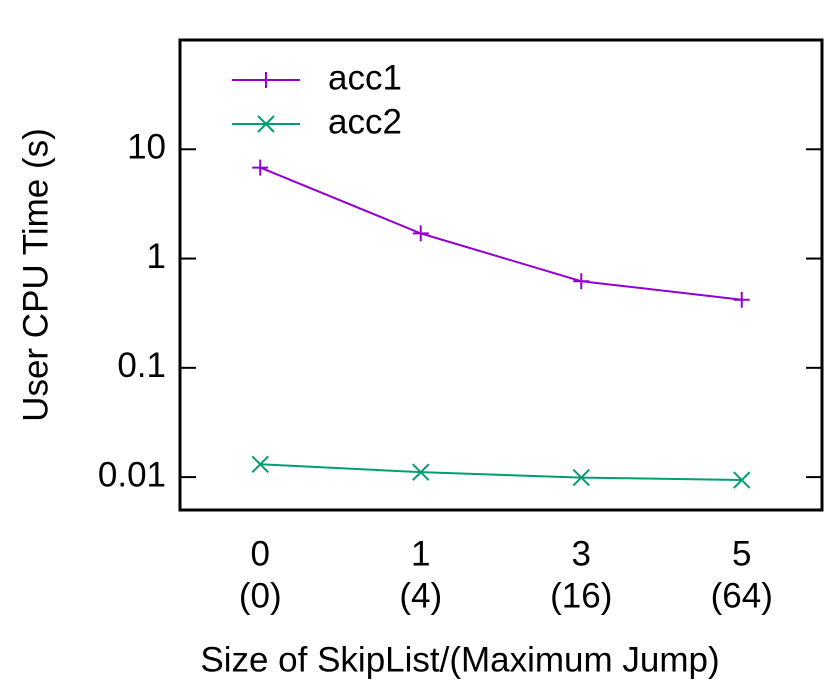 The image size is (830, 695). Describe the element at coordinates (260, 595) in the screenshot. I see `x-tick-sublabel: (0)` at that location.